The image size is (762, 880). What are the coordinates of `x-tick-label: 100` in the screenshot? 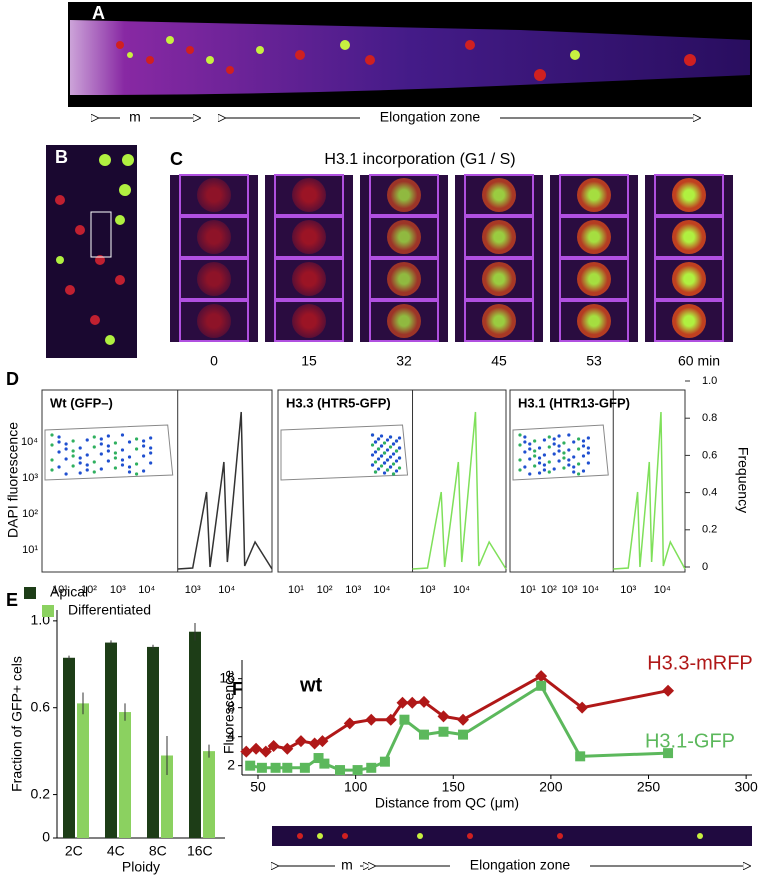 It's located at (356, 787).